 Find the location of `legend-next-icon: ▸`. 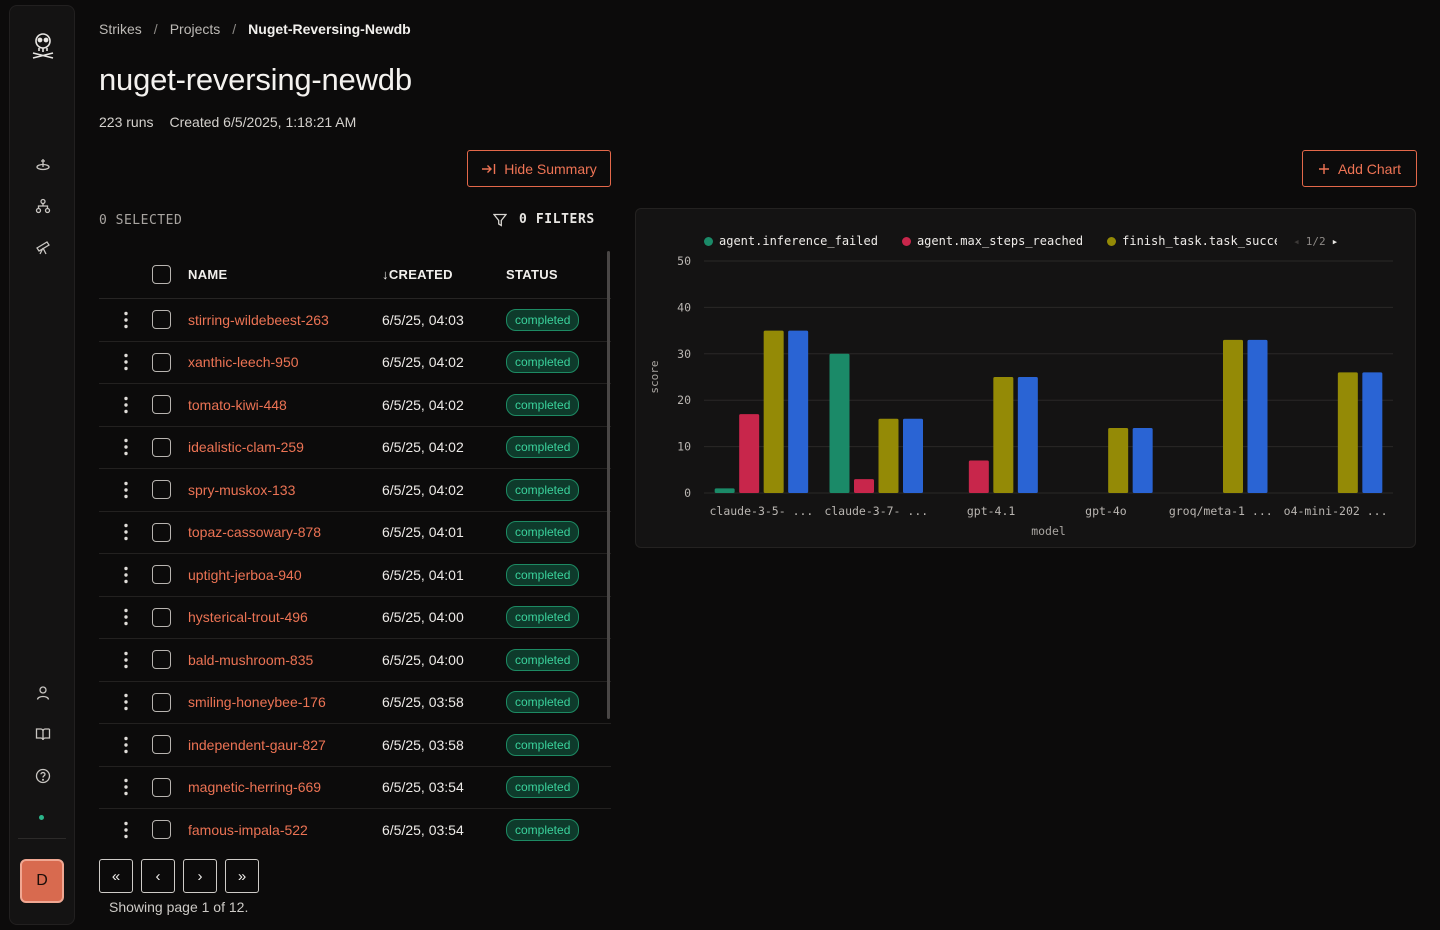

legend-next-icon: ▸ is located at coordinates (1335, 241).